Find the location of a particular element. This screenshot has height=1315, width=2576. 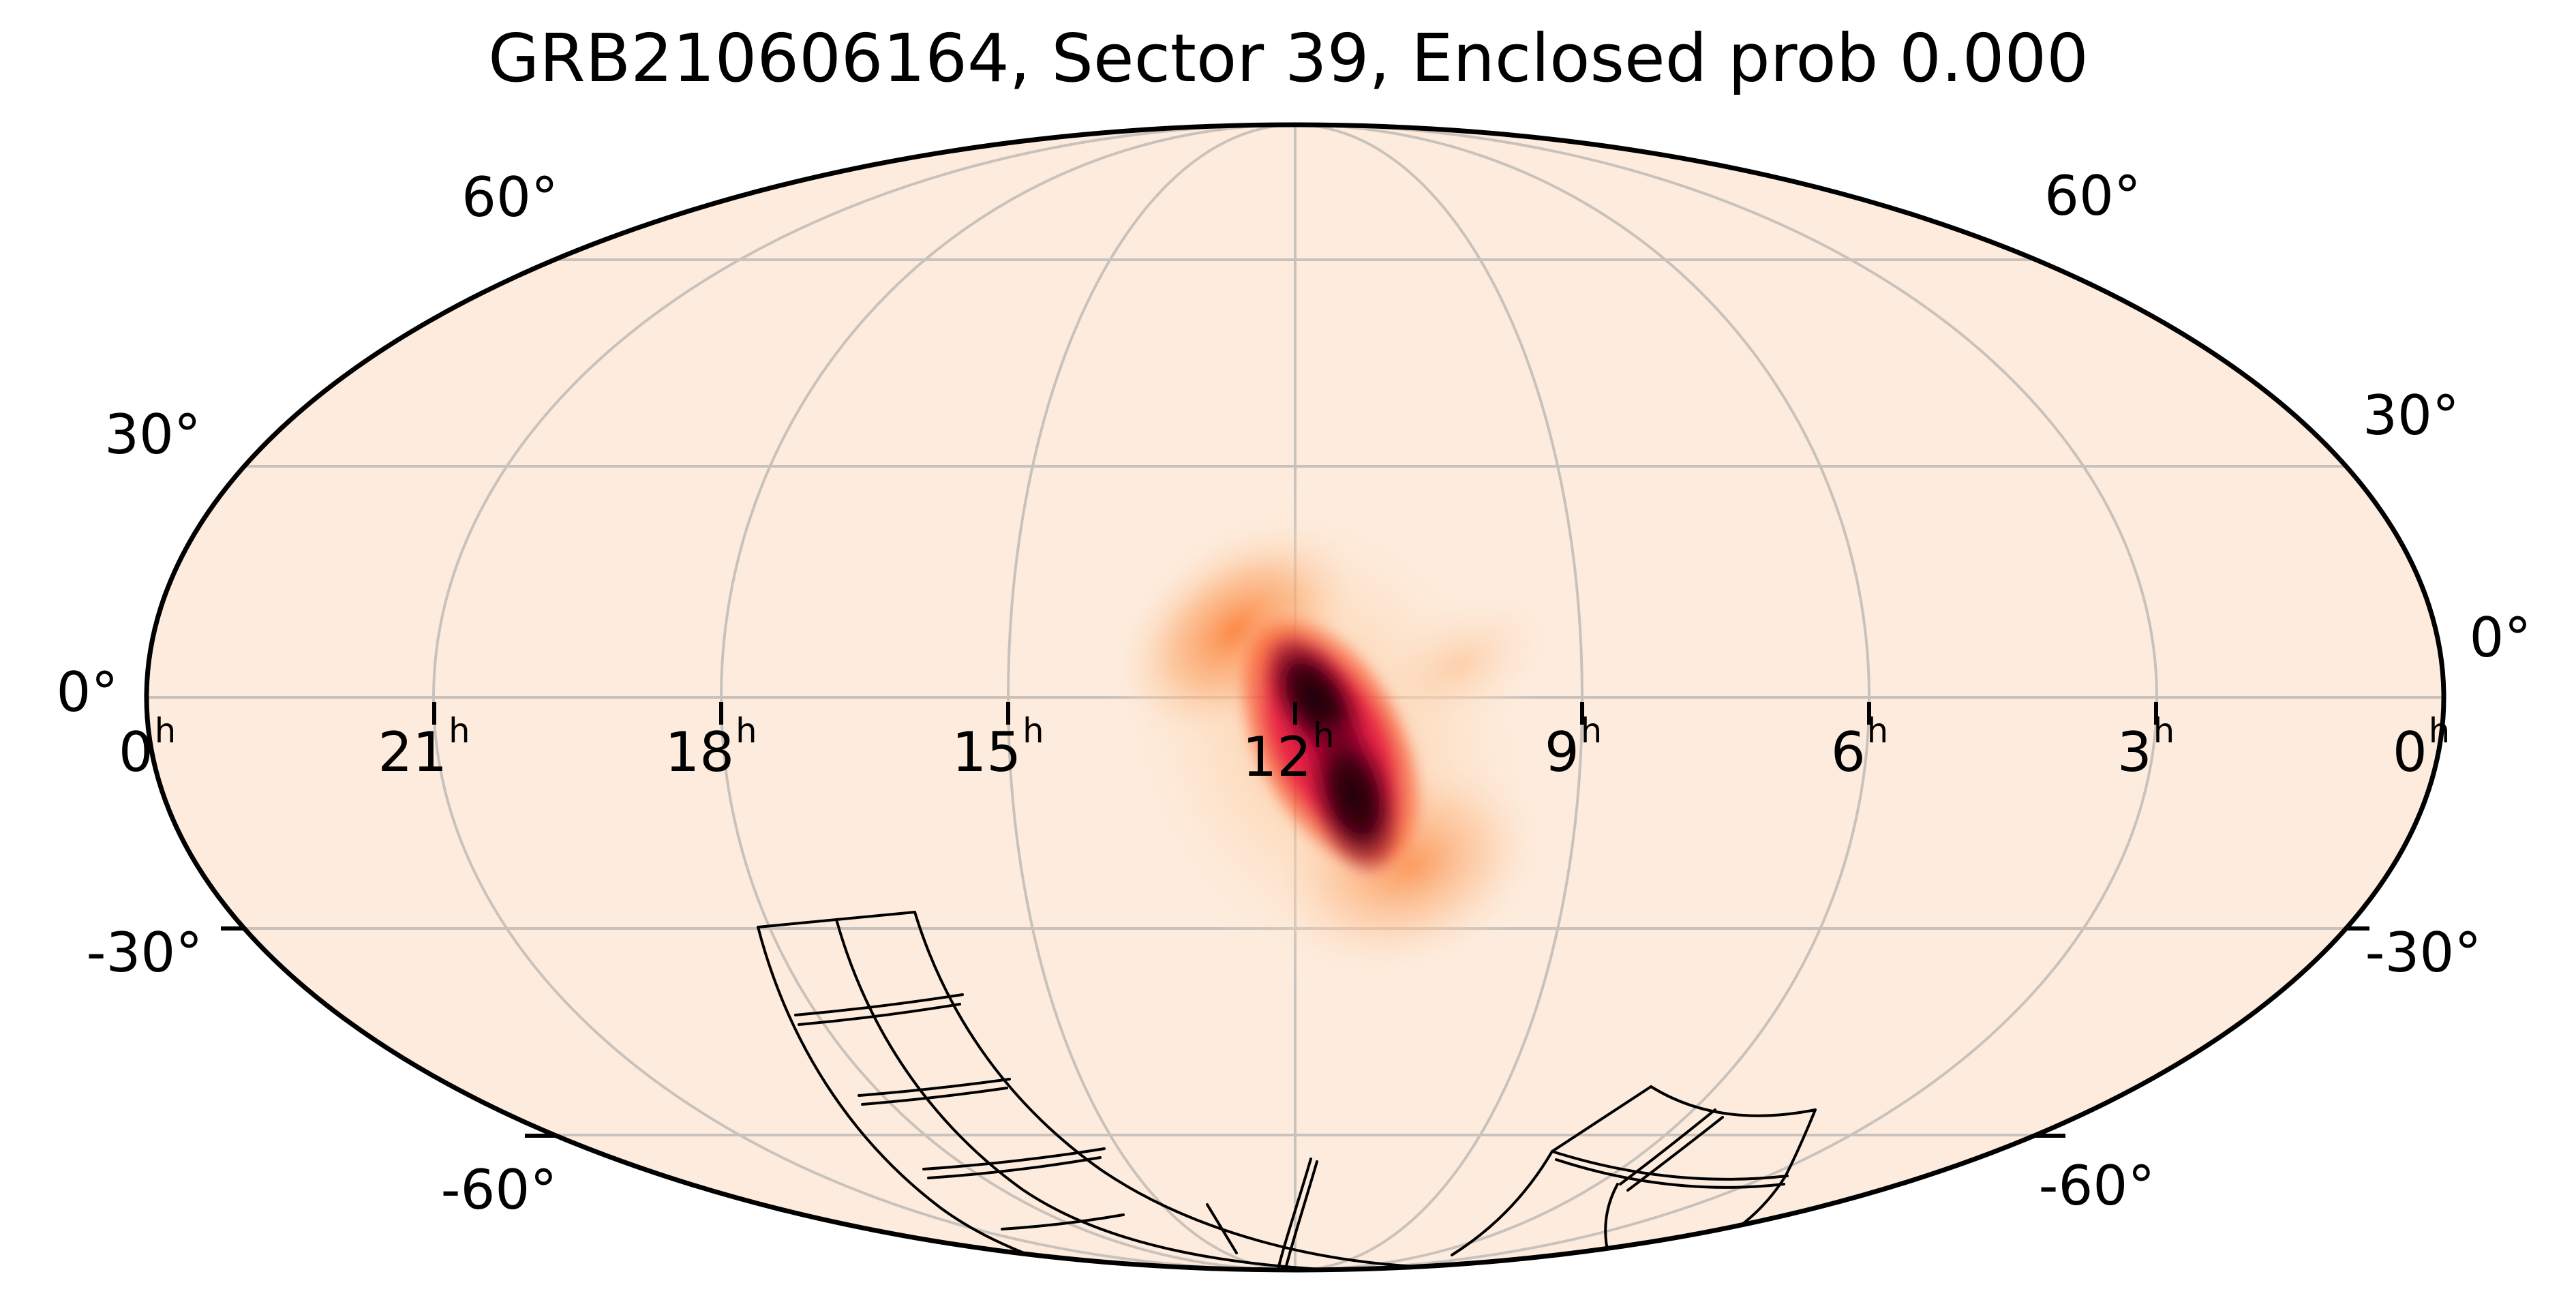

ra-tick-label: 9h is located at coordinates (1573, 747).